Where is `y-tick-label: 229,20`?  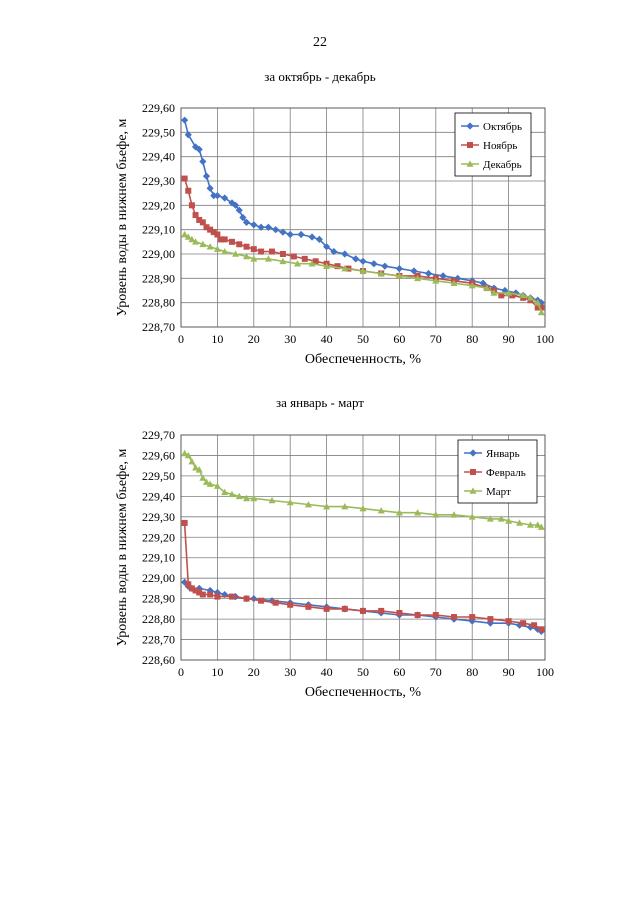
y-tick-label: 229,20 is located at coordinates (158, 205).